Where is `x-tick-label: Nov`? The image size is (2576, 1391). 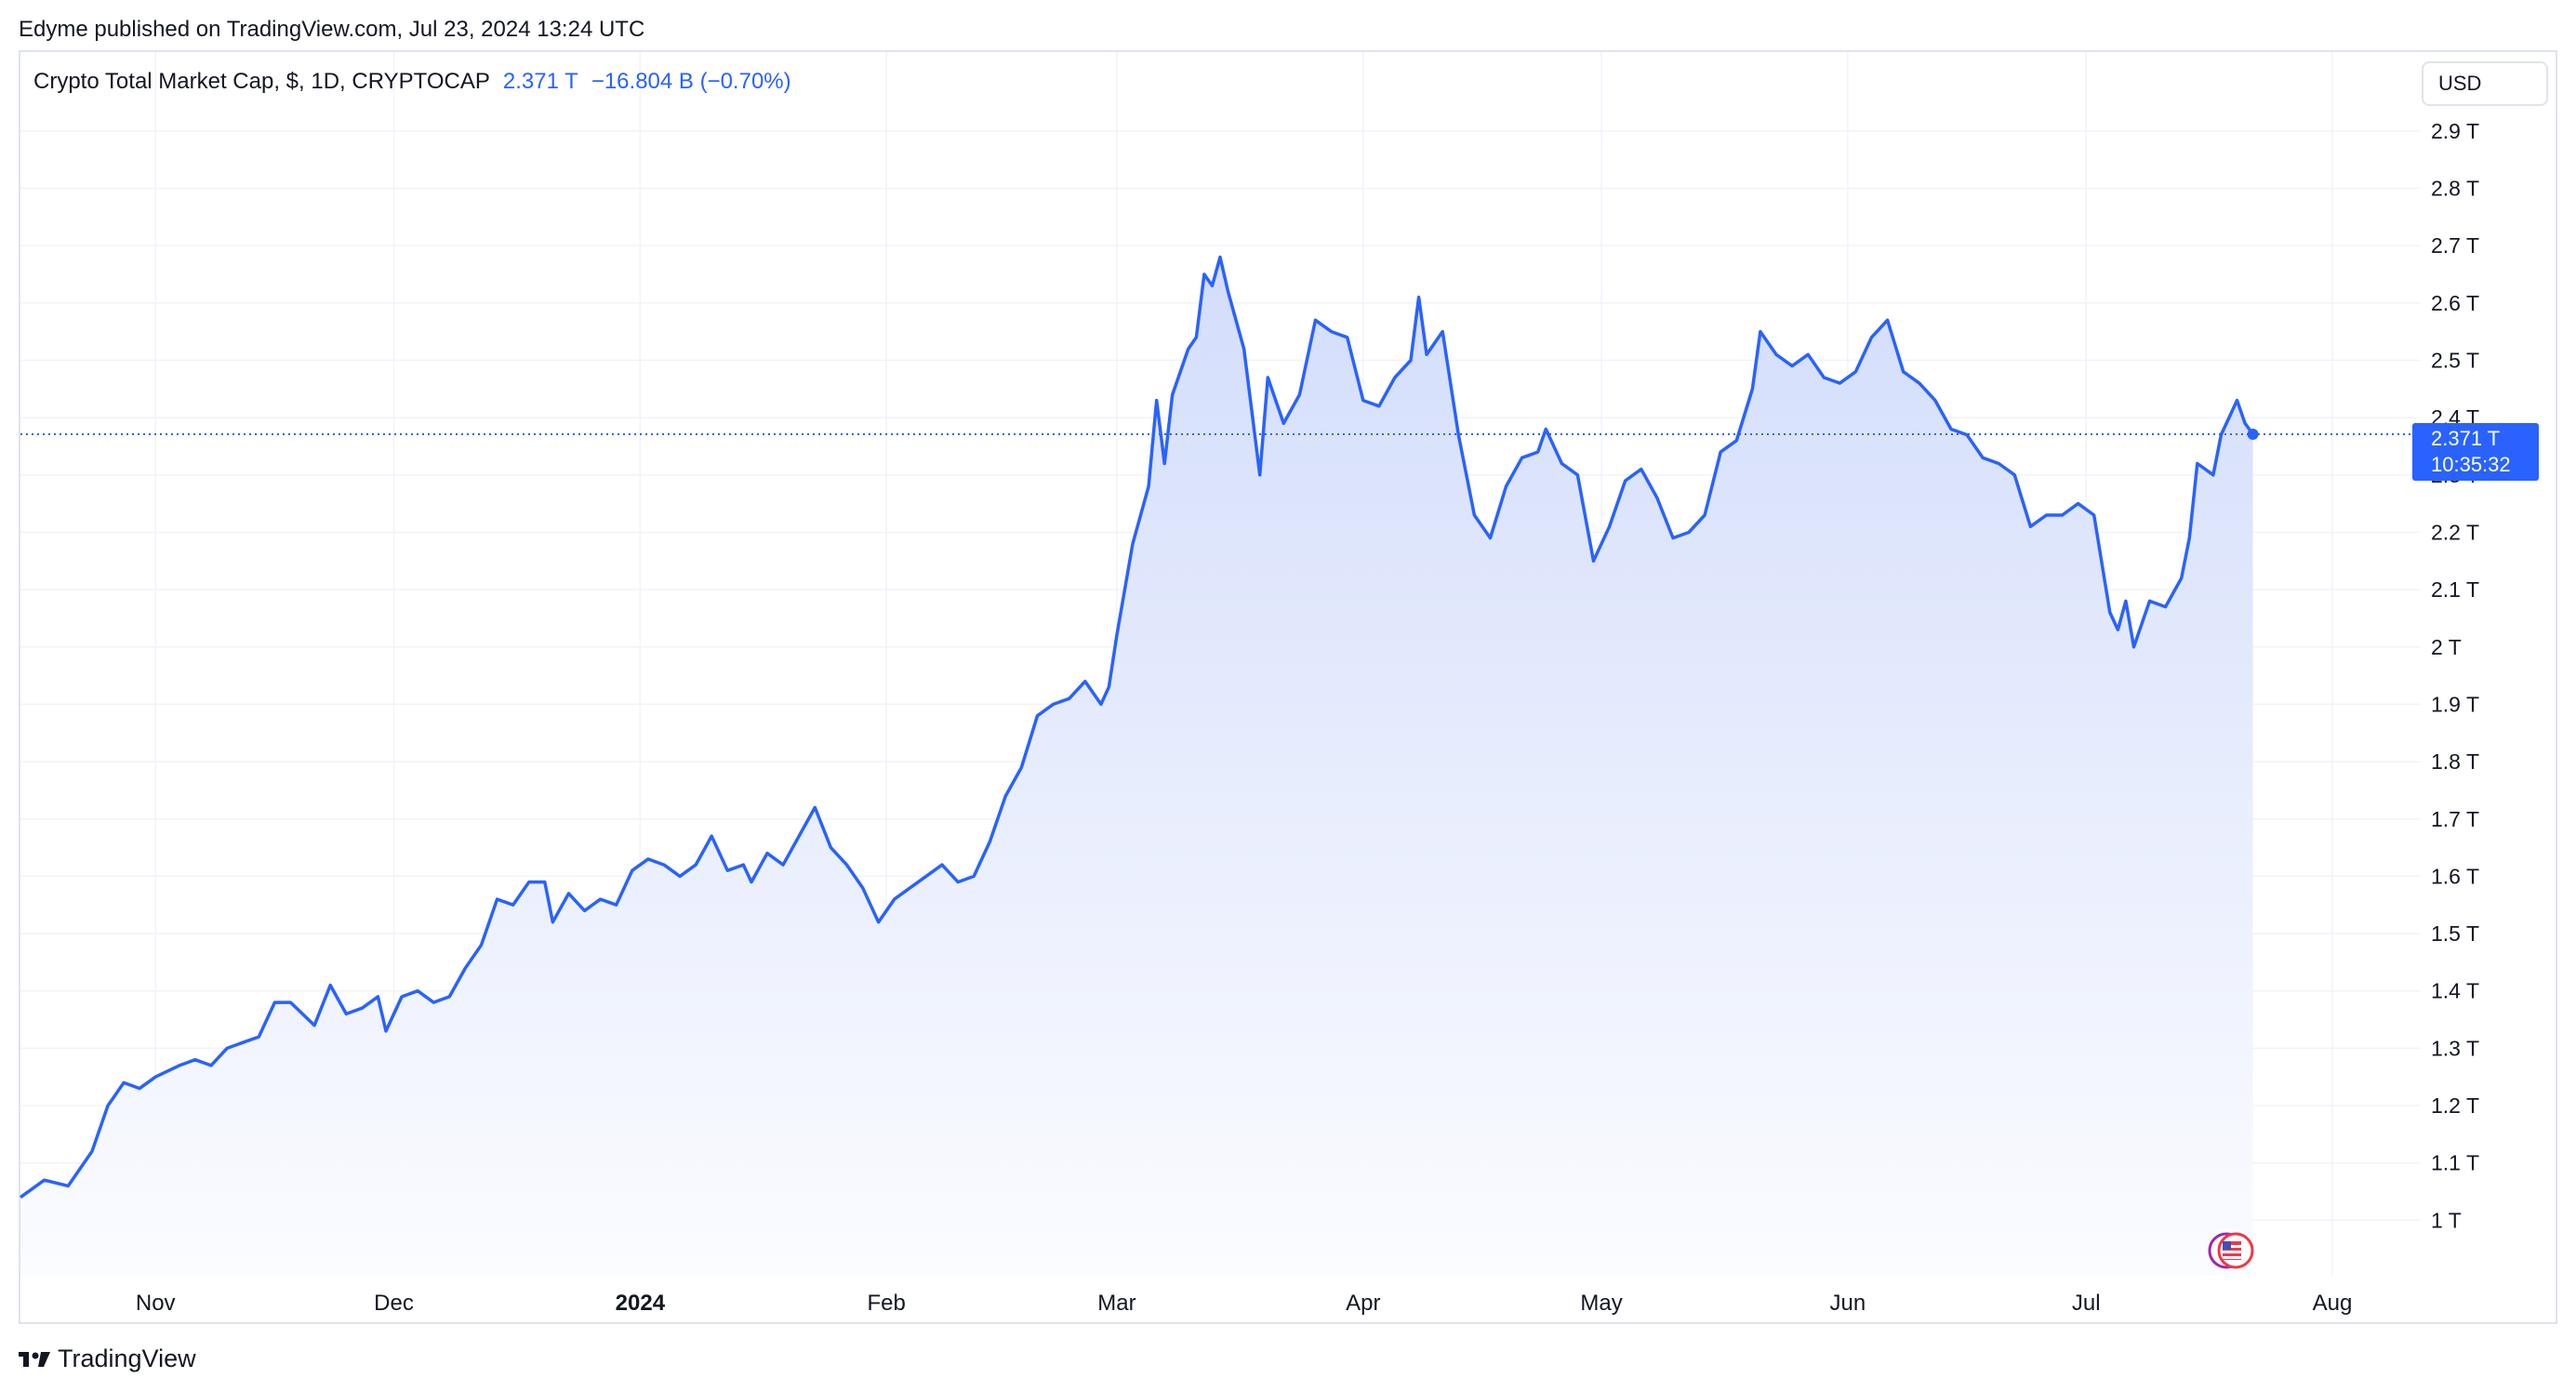
x-tick-label: Nov is located at coordinates (156, 1303).